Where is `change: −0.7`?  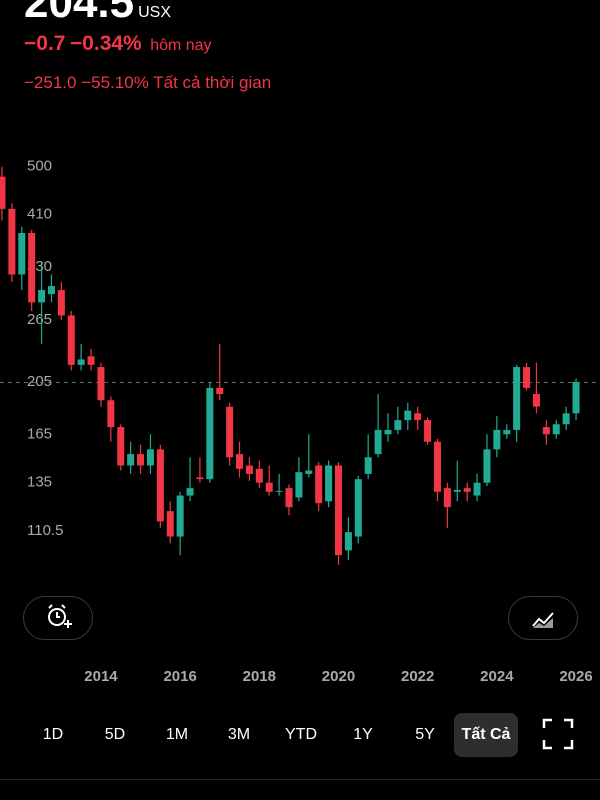
change: −0.7 is located at coordinates (45, 43).